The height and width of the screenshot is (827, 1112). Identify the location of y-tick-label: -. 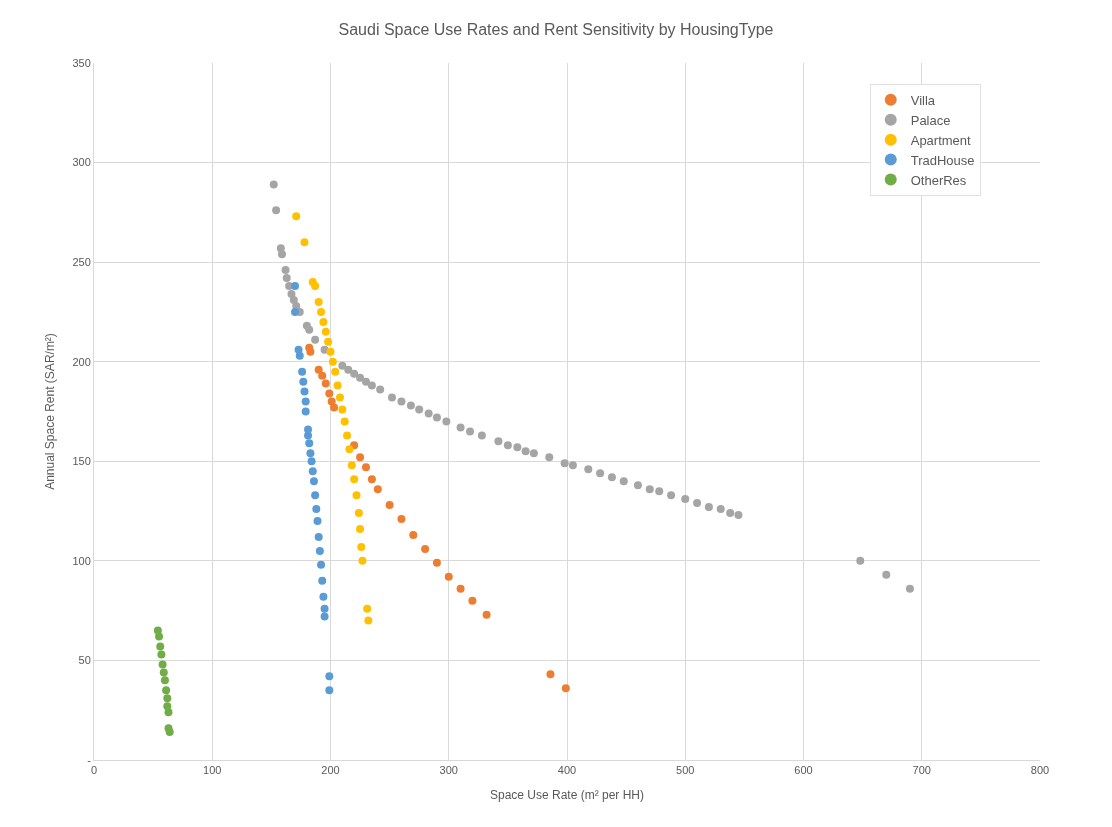
(89, 759).